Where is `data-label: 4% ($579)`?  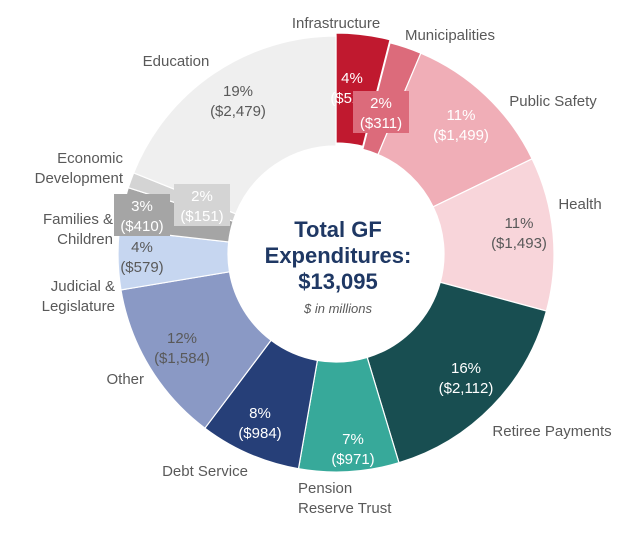 data-label: 4% ($579) is located at coordinates (141, 257).